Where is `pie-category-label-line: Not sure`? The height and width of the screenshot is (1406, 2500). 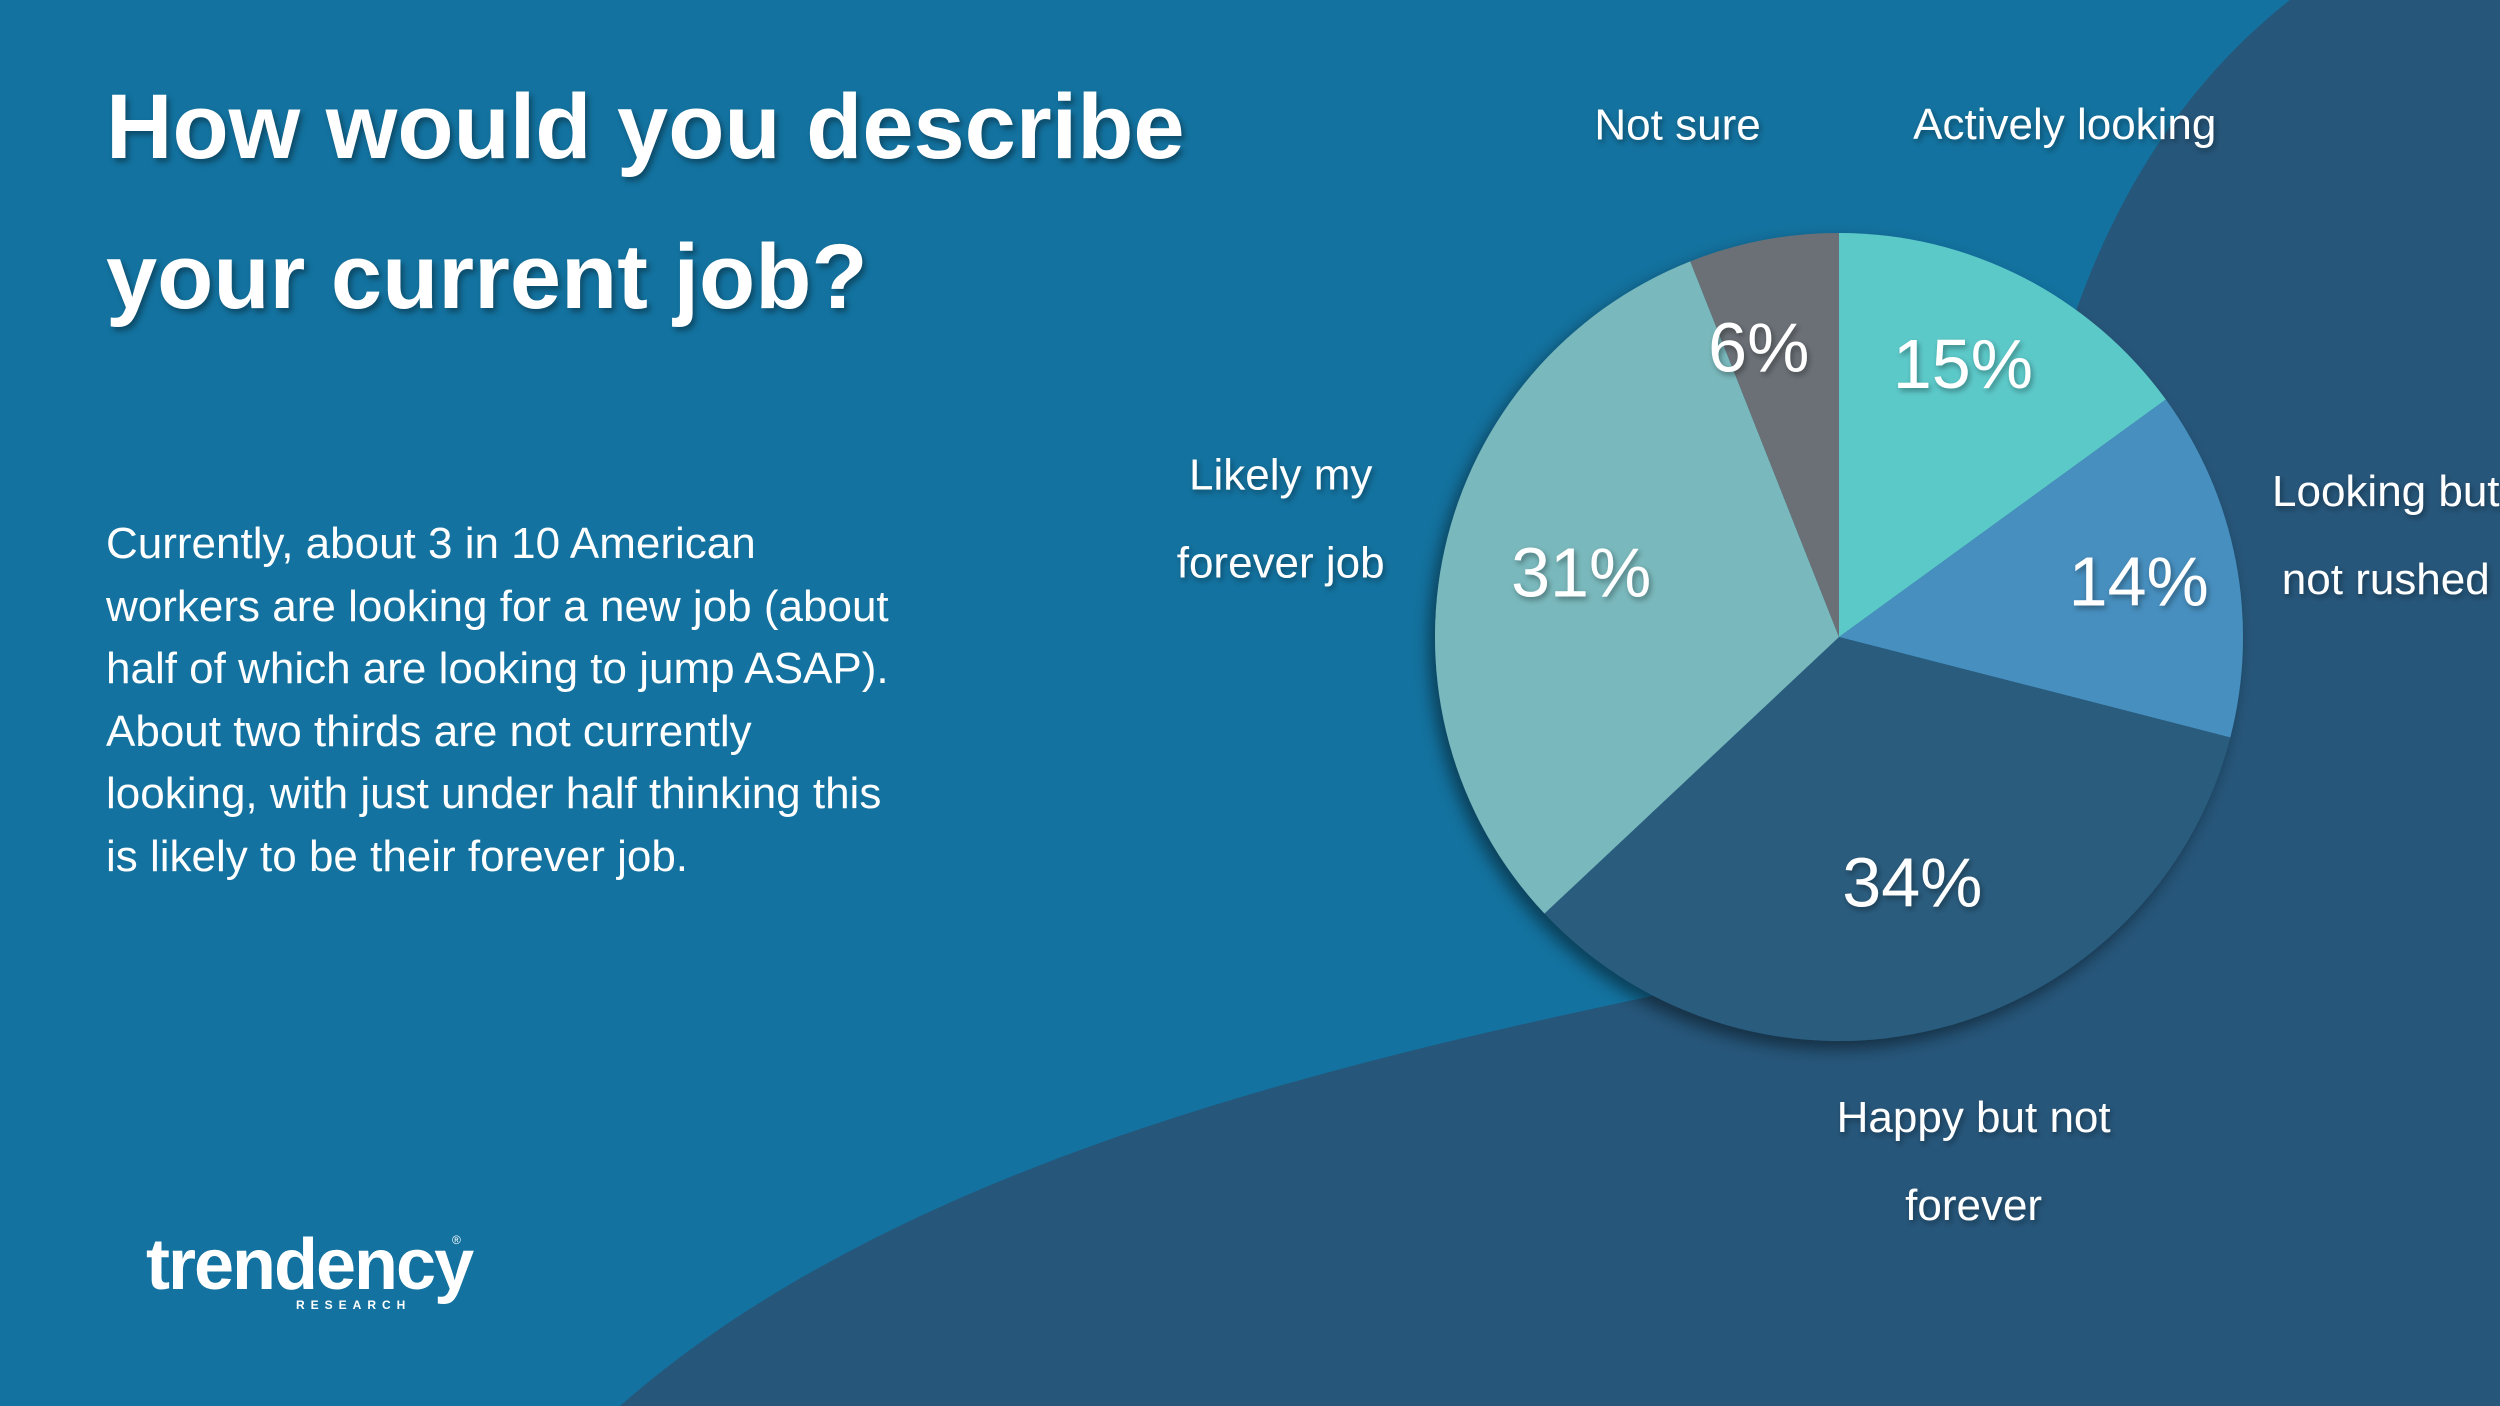 pie-category-label-line: Not sure is located at coordinates (1677, 125).